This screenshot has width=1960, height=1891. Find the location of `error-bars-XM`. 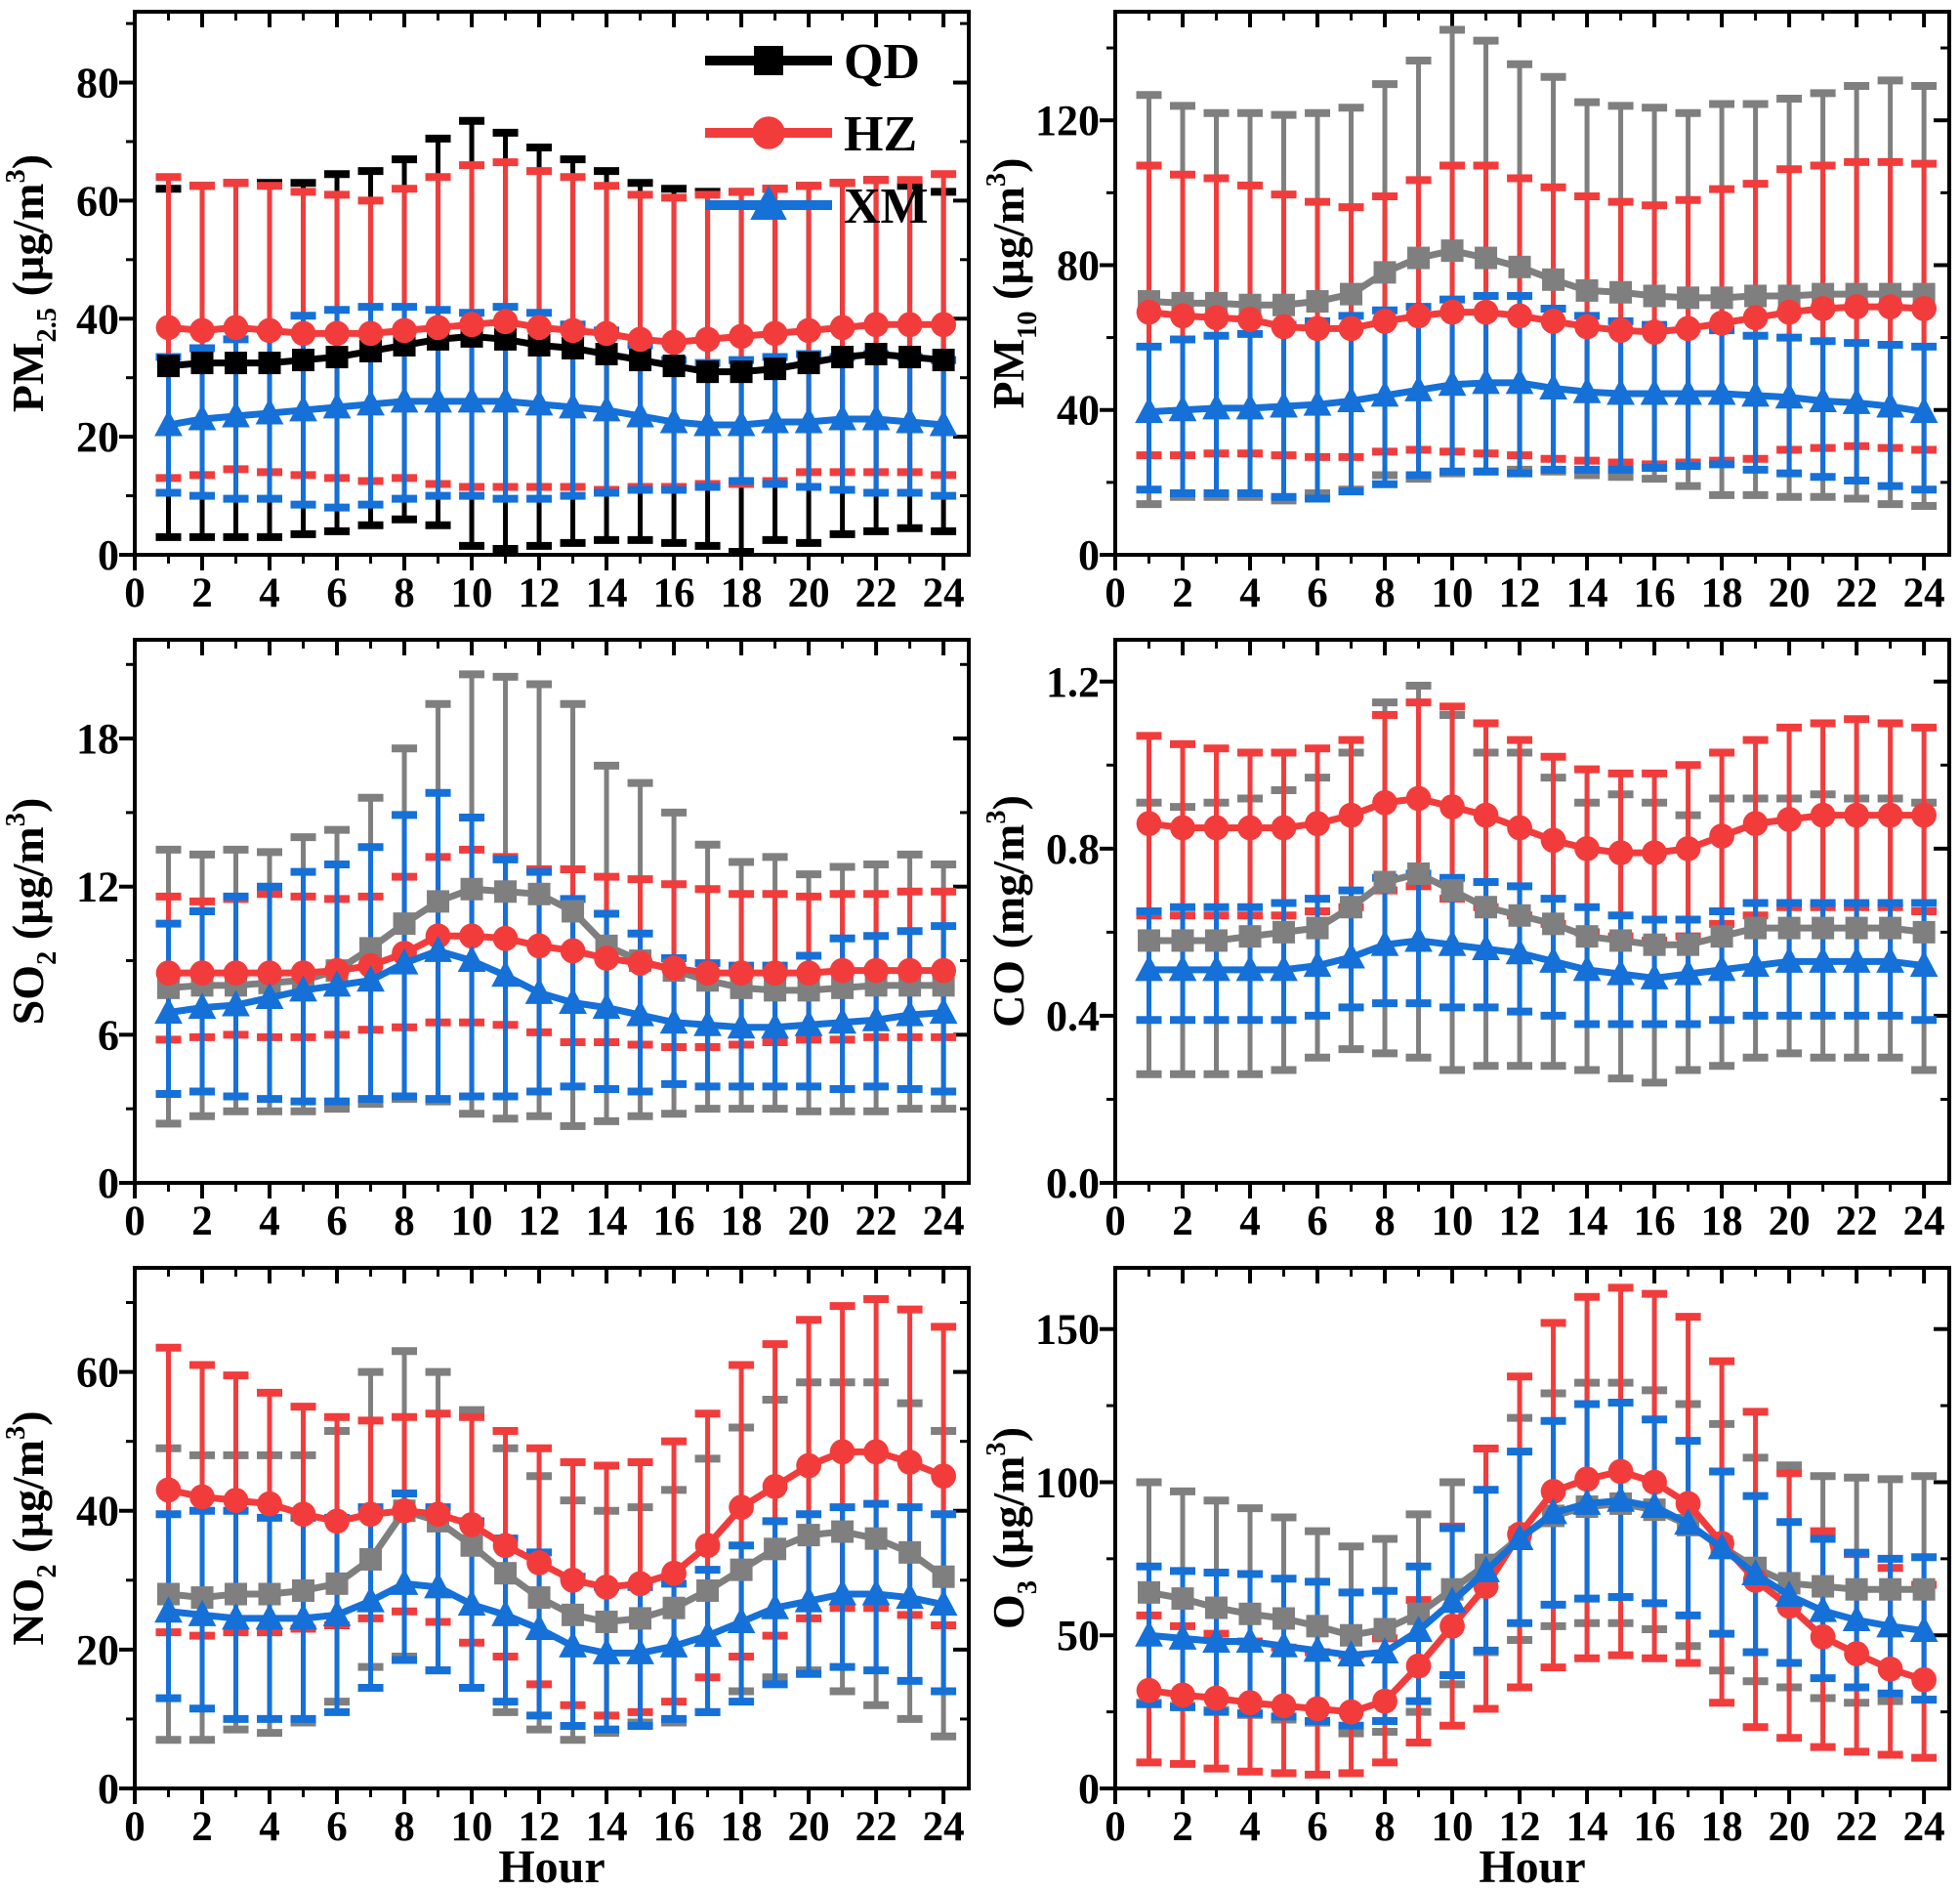

error-bars-XM is located at coordinates (1537, 949).